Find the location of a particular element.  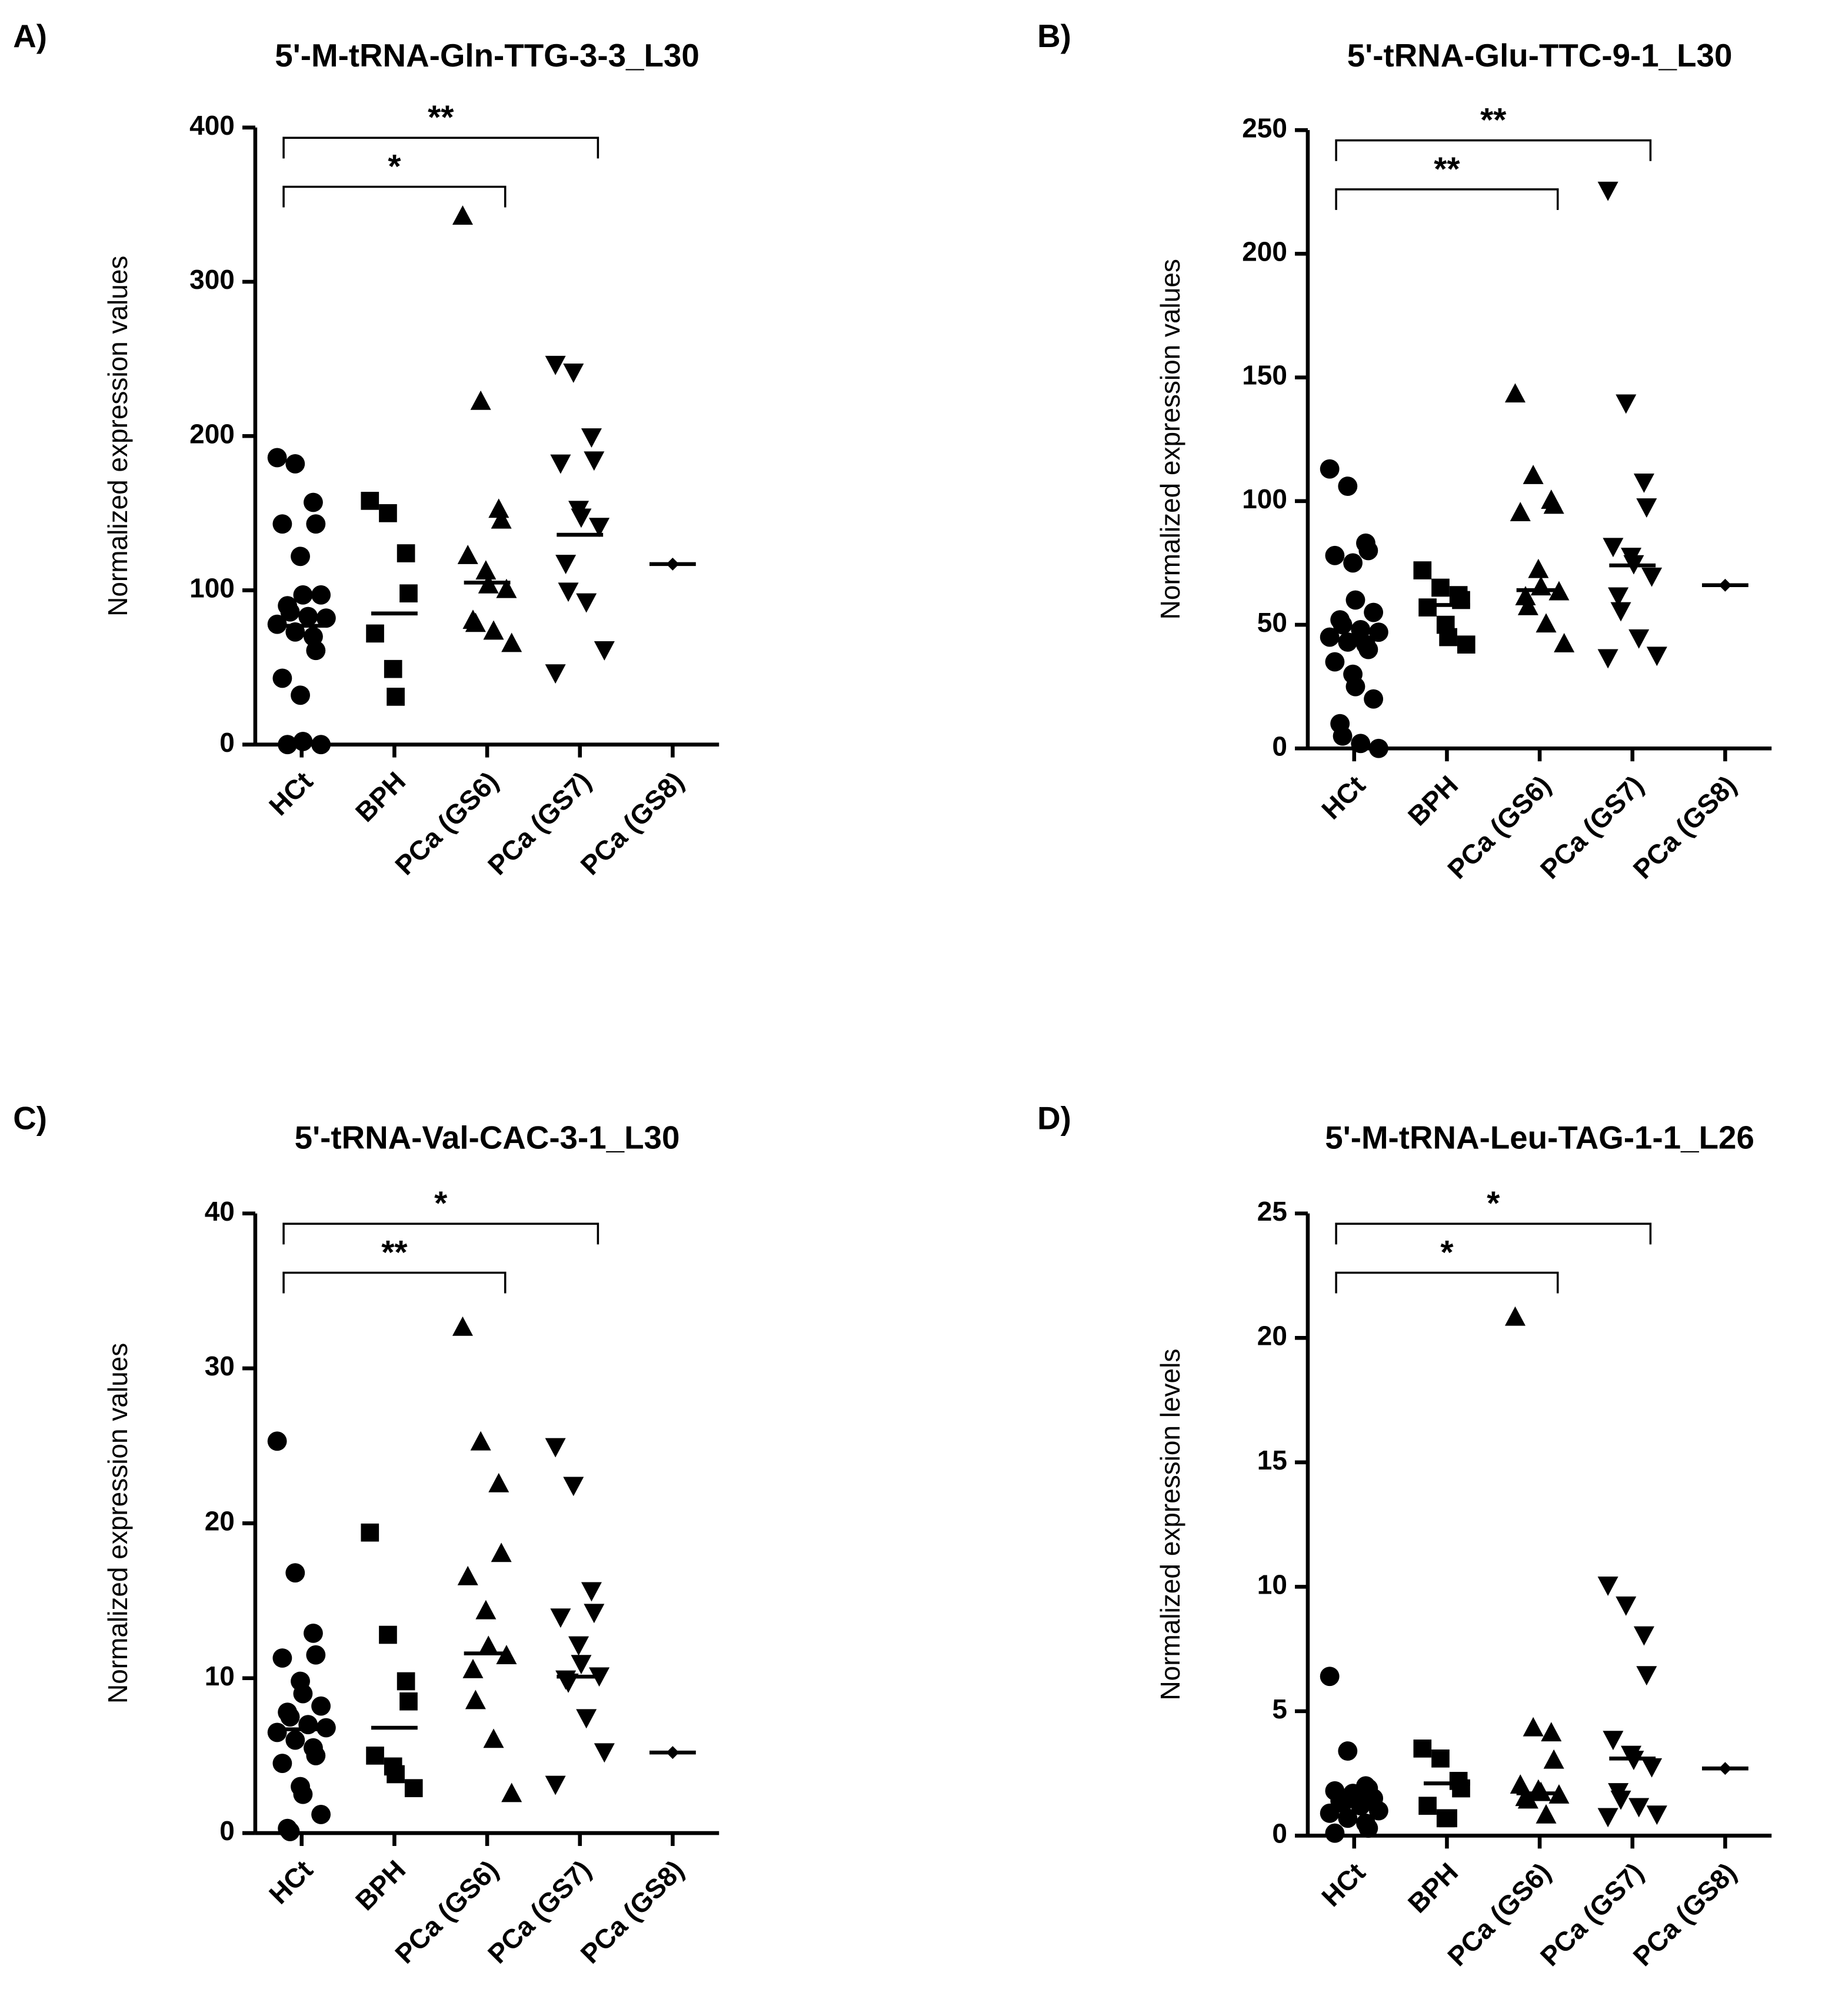

panel-label: D) is located at coordinates (1054, 1118).